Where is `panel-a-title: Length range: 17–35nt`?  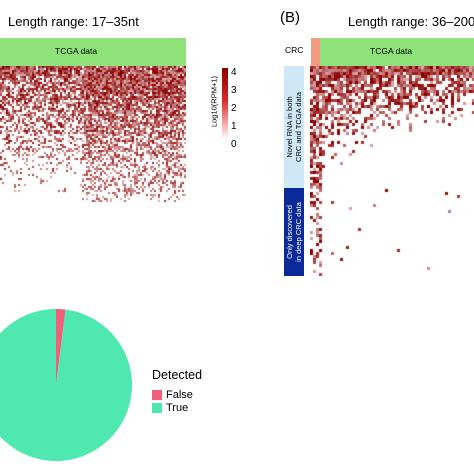 panel-a-title: Length range: 17–35nt is located at coordinates (73, 21).